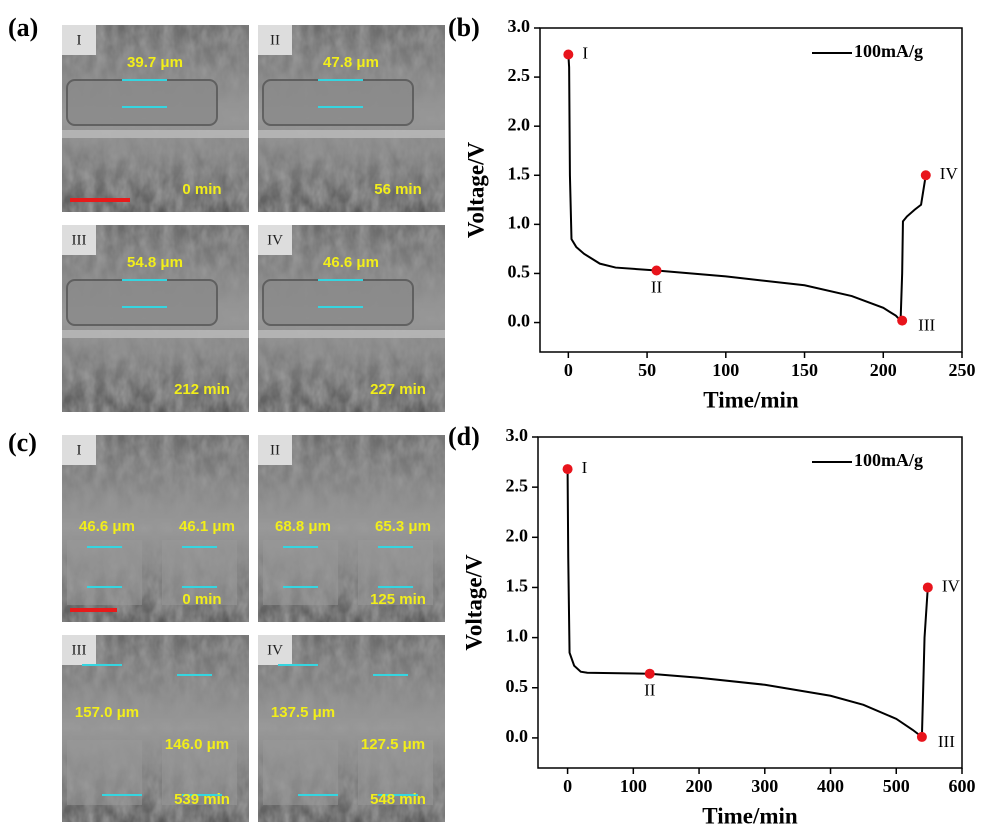  What do you see at coordinates (519, 272) in the screenshot?
I see `y-tick-label: 0.5` at bounding box center [519, 272].